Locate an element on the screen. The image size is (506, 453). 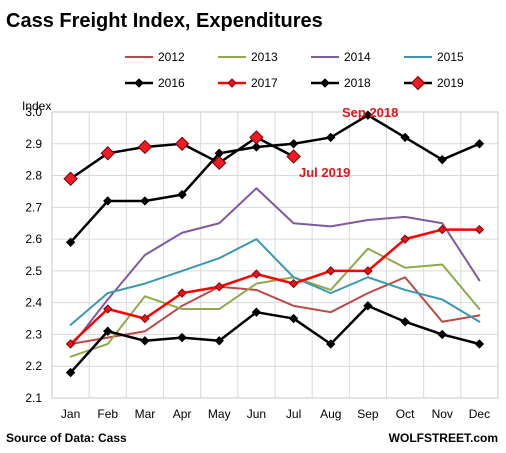
x-tick-label: May is located at coordinates (219, 414).